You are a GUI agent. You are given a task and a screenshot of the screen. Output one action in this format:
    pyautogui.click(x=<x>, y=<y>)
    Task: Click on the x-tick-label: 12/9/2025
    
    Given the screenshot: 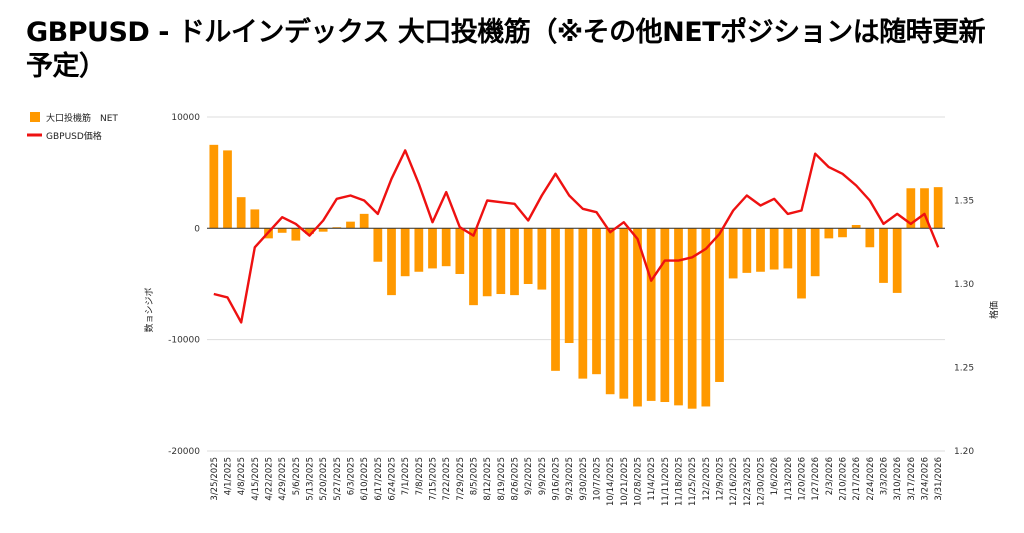 What is the action you would take?
    pyautogui.click(x=721, y=479)
    